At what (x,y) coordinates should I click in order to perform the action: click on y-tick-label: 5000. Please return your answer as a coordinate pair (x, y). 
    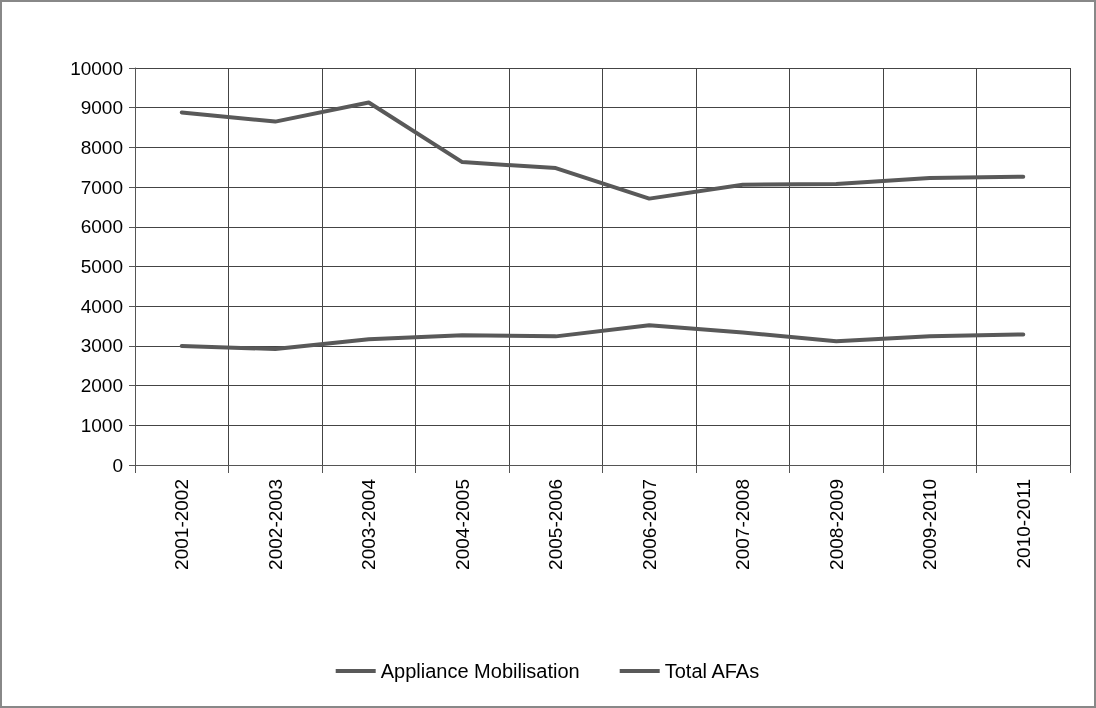
    Looking at the image, I should click on (101, 266).